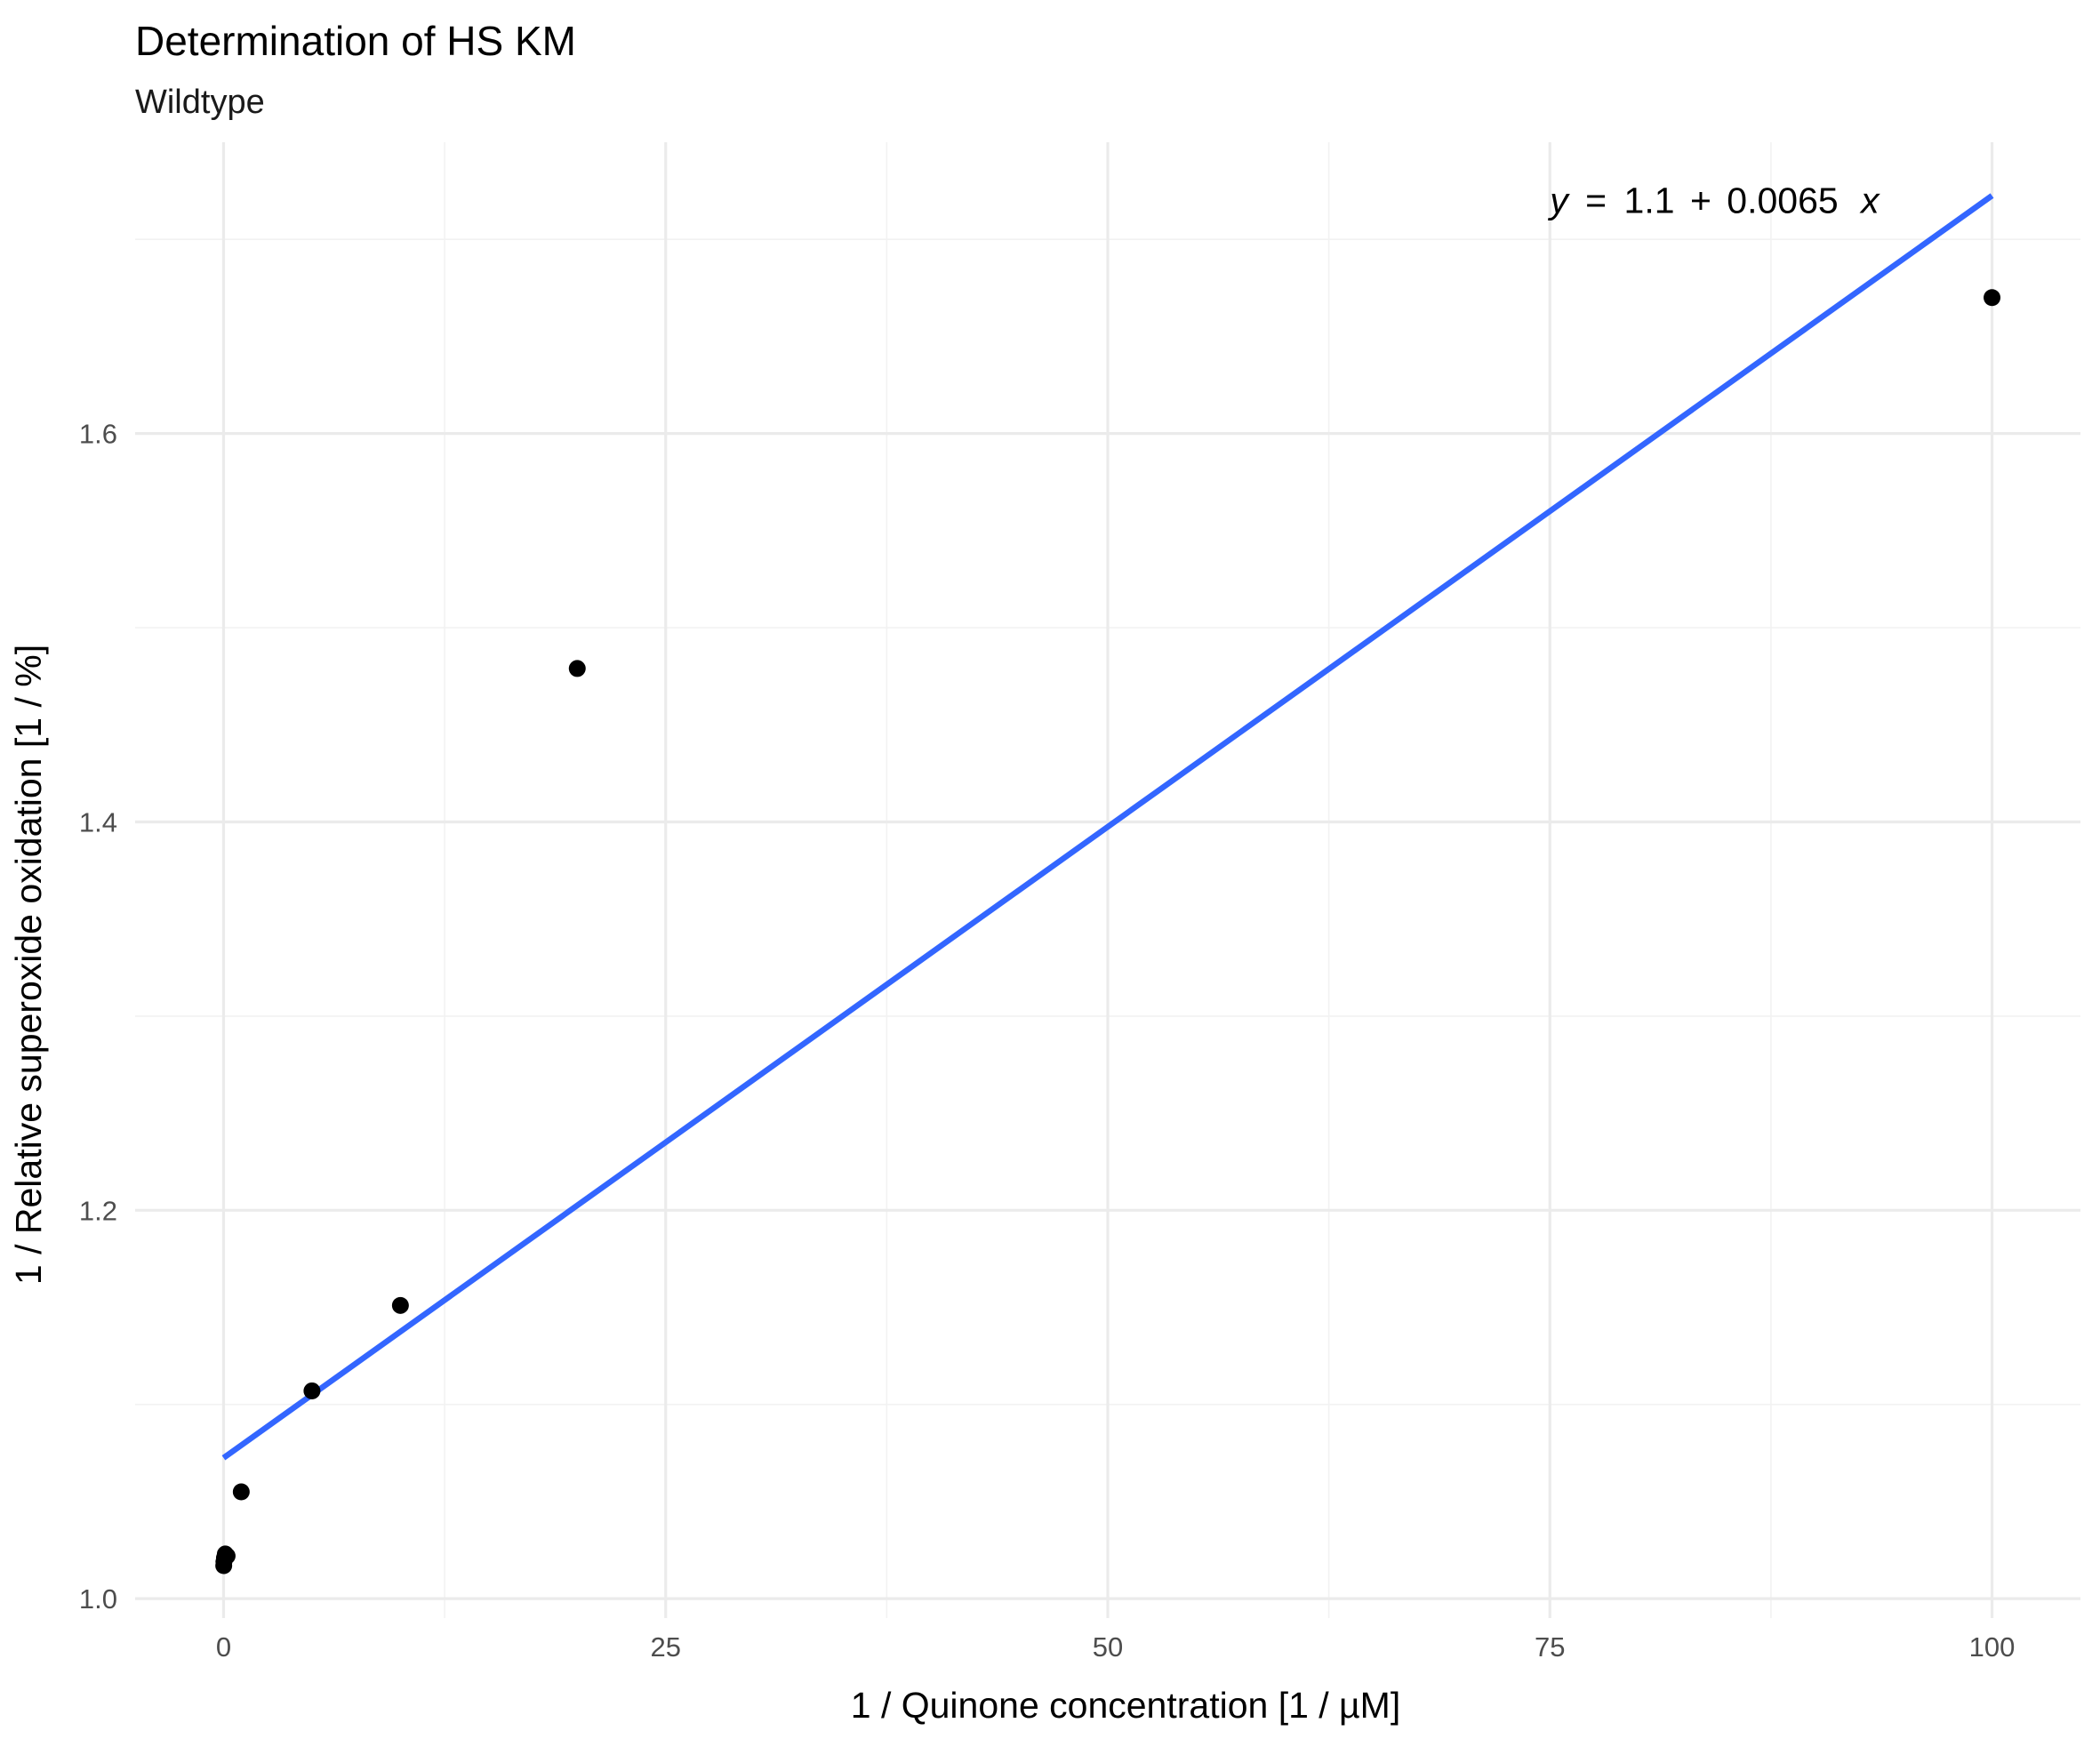 This screenshot has width=2100, height=1747. I want to click on equation-equals: =, so click(1596, 200).